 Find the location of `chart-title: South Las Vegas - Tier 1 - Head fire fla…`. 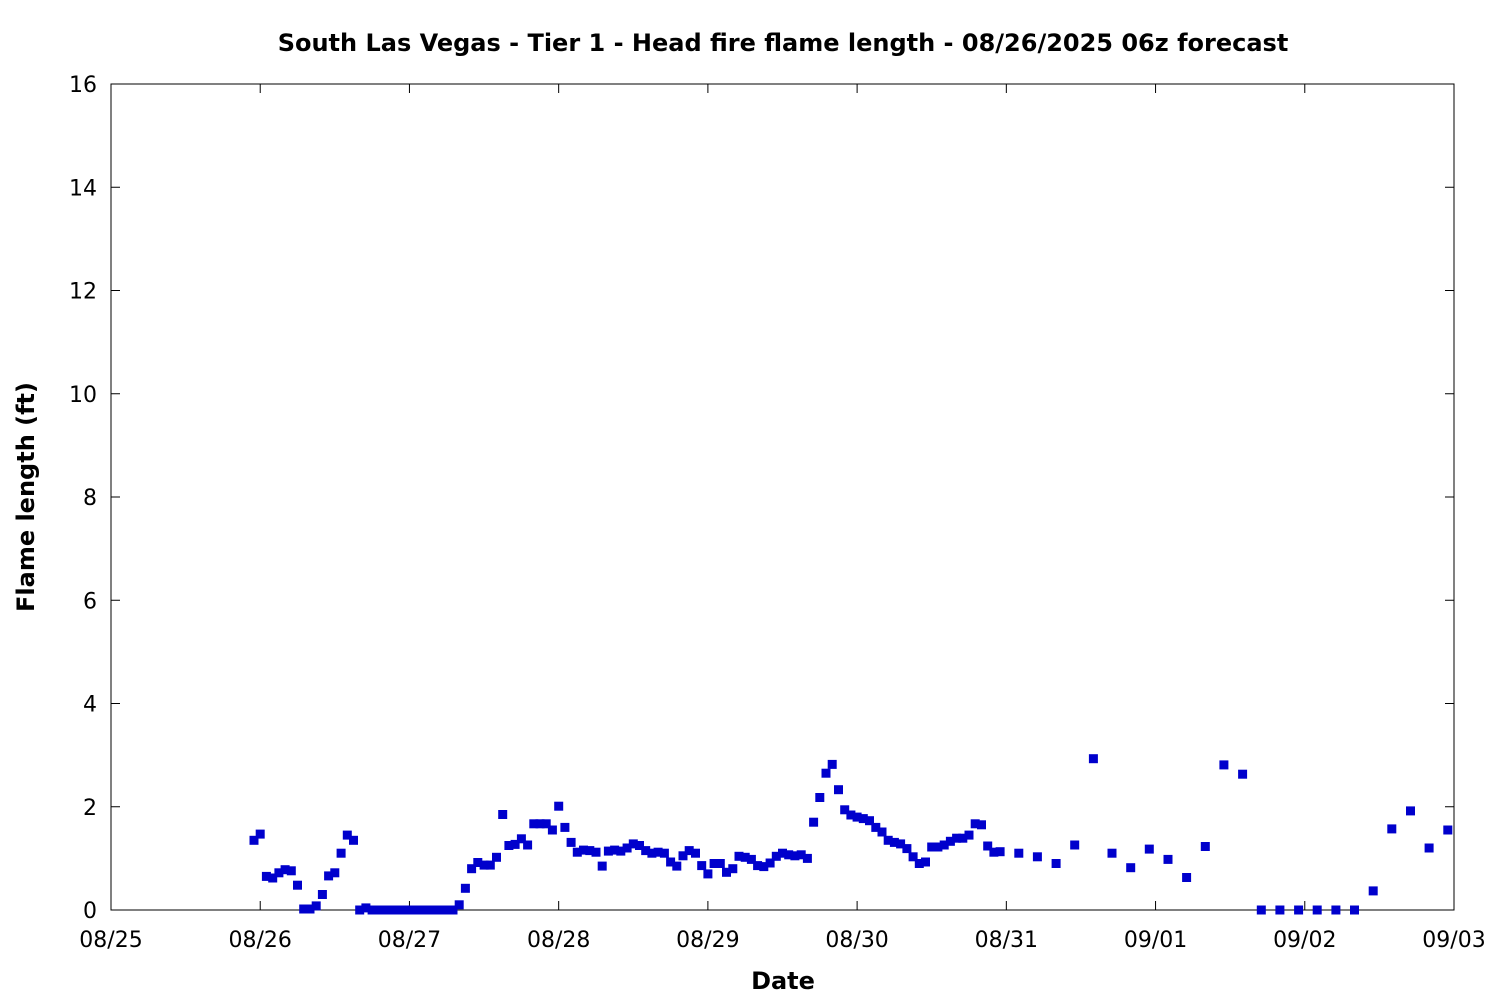

chart-title: South Las Vegas - Tier 1 - Head fire fla… is located at coordinates (783, 43).